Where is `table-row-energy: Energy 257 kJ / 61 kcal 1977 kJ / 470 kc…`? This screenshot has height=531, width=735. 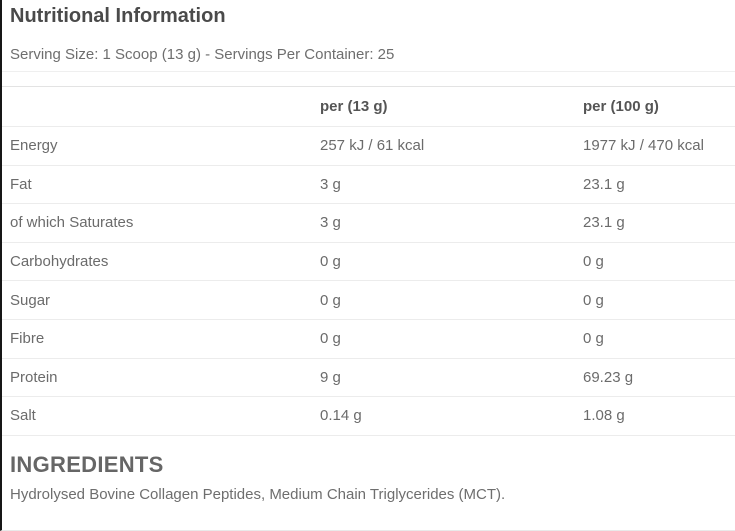 table-row-energy: Energy 257 kJ / 61 kcal 1977 kJ / 470 kc… is located at coordinates (368, 146).